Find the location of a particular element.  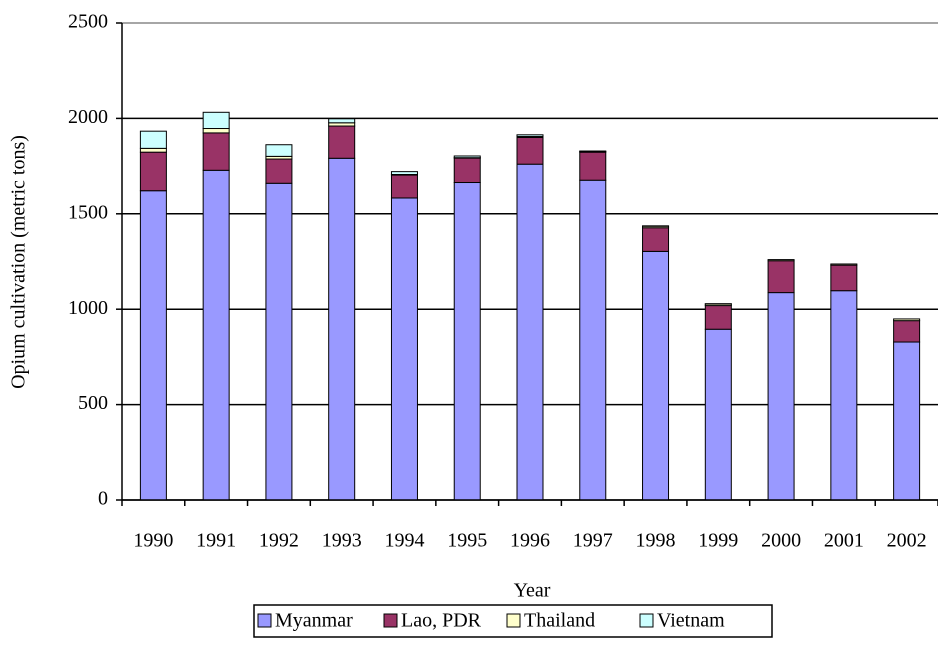

y-tick-label: 1500 is located at coordinates (88, 212).